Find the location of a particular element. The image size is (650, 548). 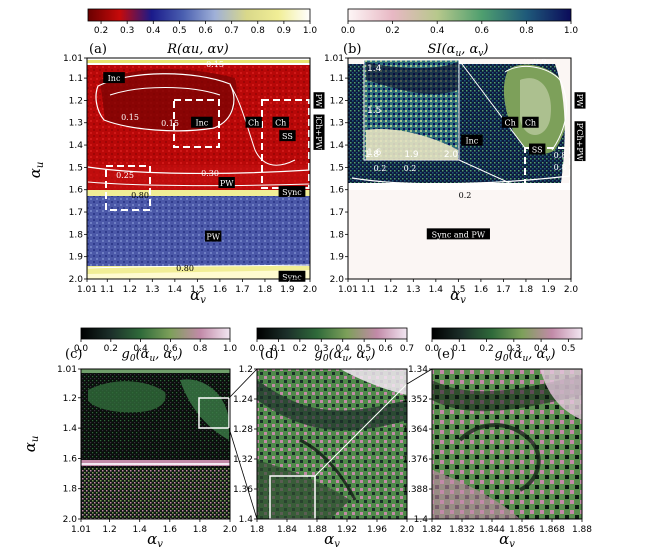

colorbar-b-tick-label: 0.6 is located at coordinates (482, 31).